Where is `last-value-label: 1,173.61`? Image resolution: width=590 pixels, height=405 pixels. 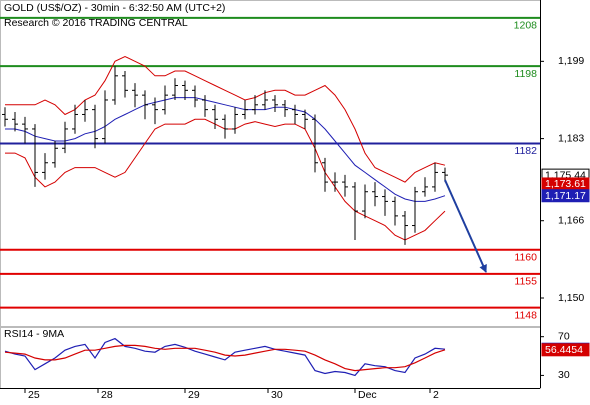 last-value-label: 1,173.61 is located at coordinates (565, 184).